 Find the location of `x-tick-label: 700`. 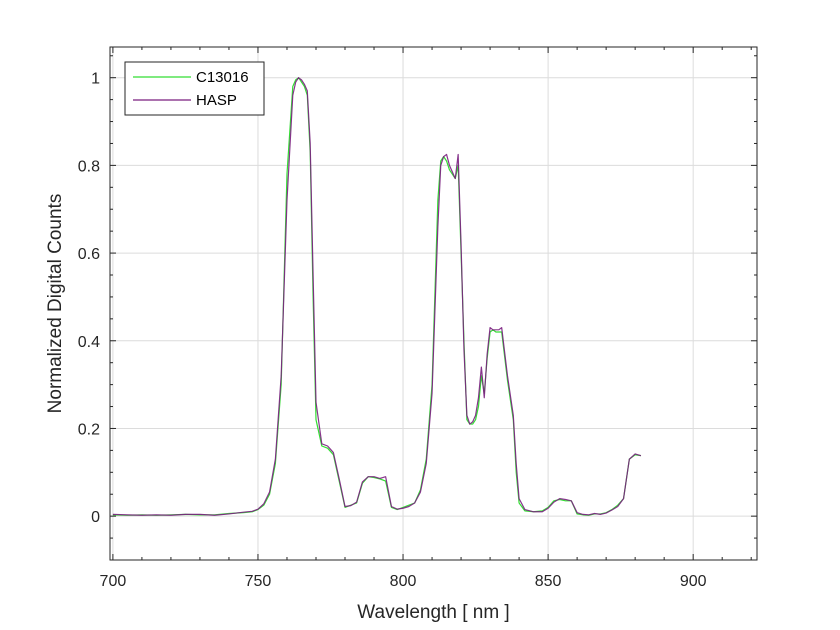

x-tick-label: 700 is located at coordinates (113, 581).